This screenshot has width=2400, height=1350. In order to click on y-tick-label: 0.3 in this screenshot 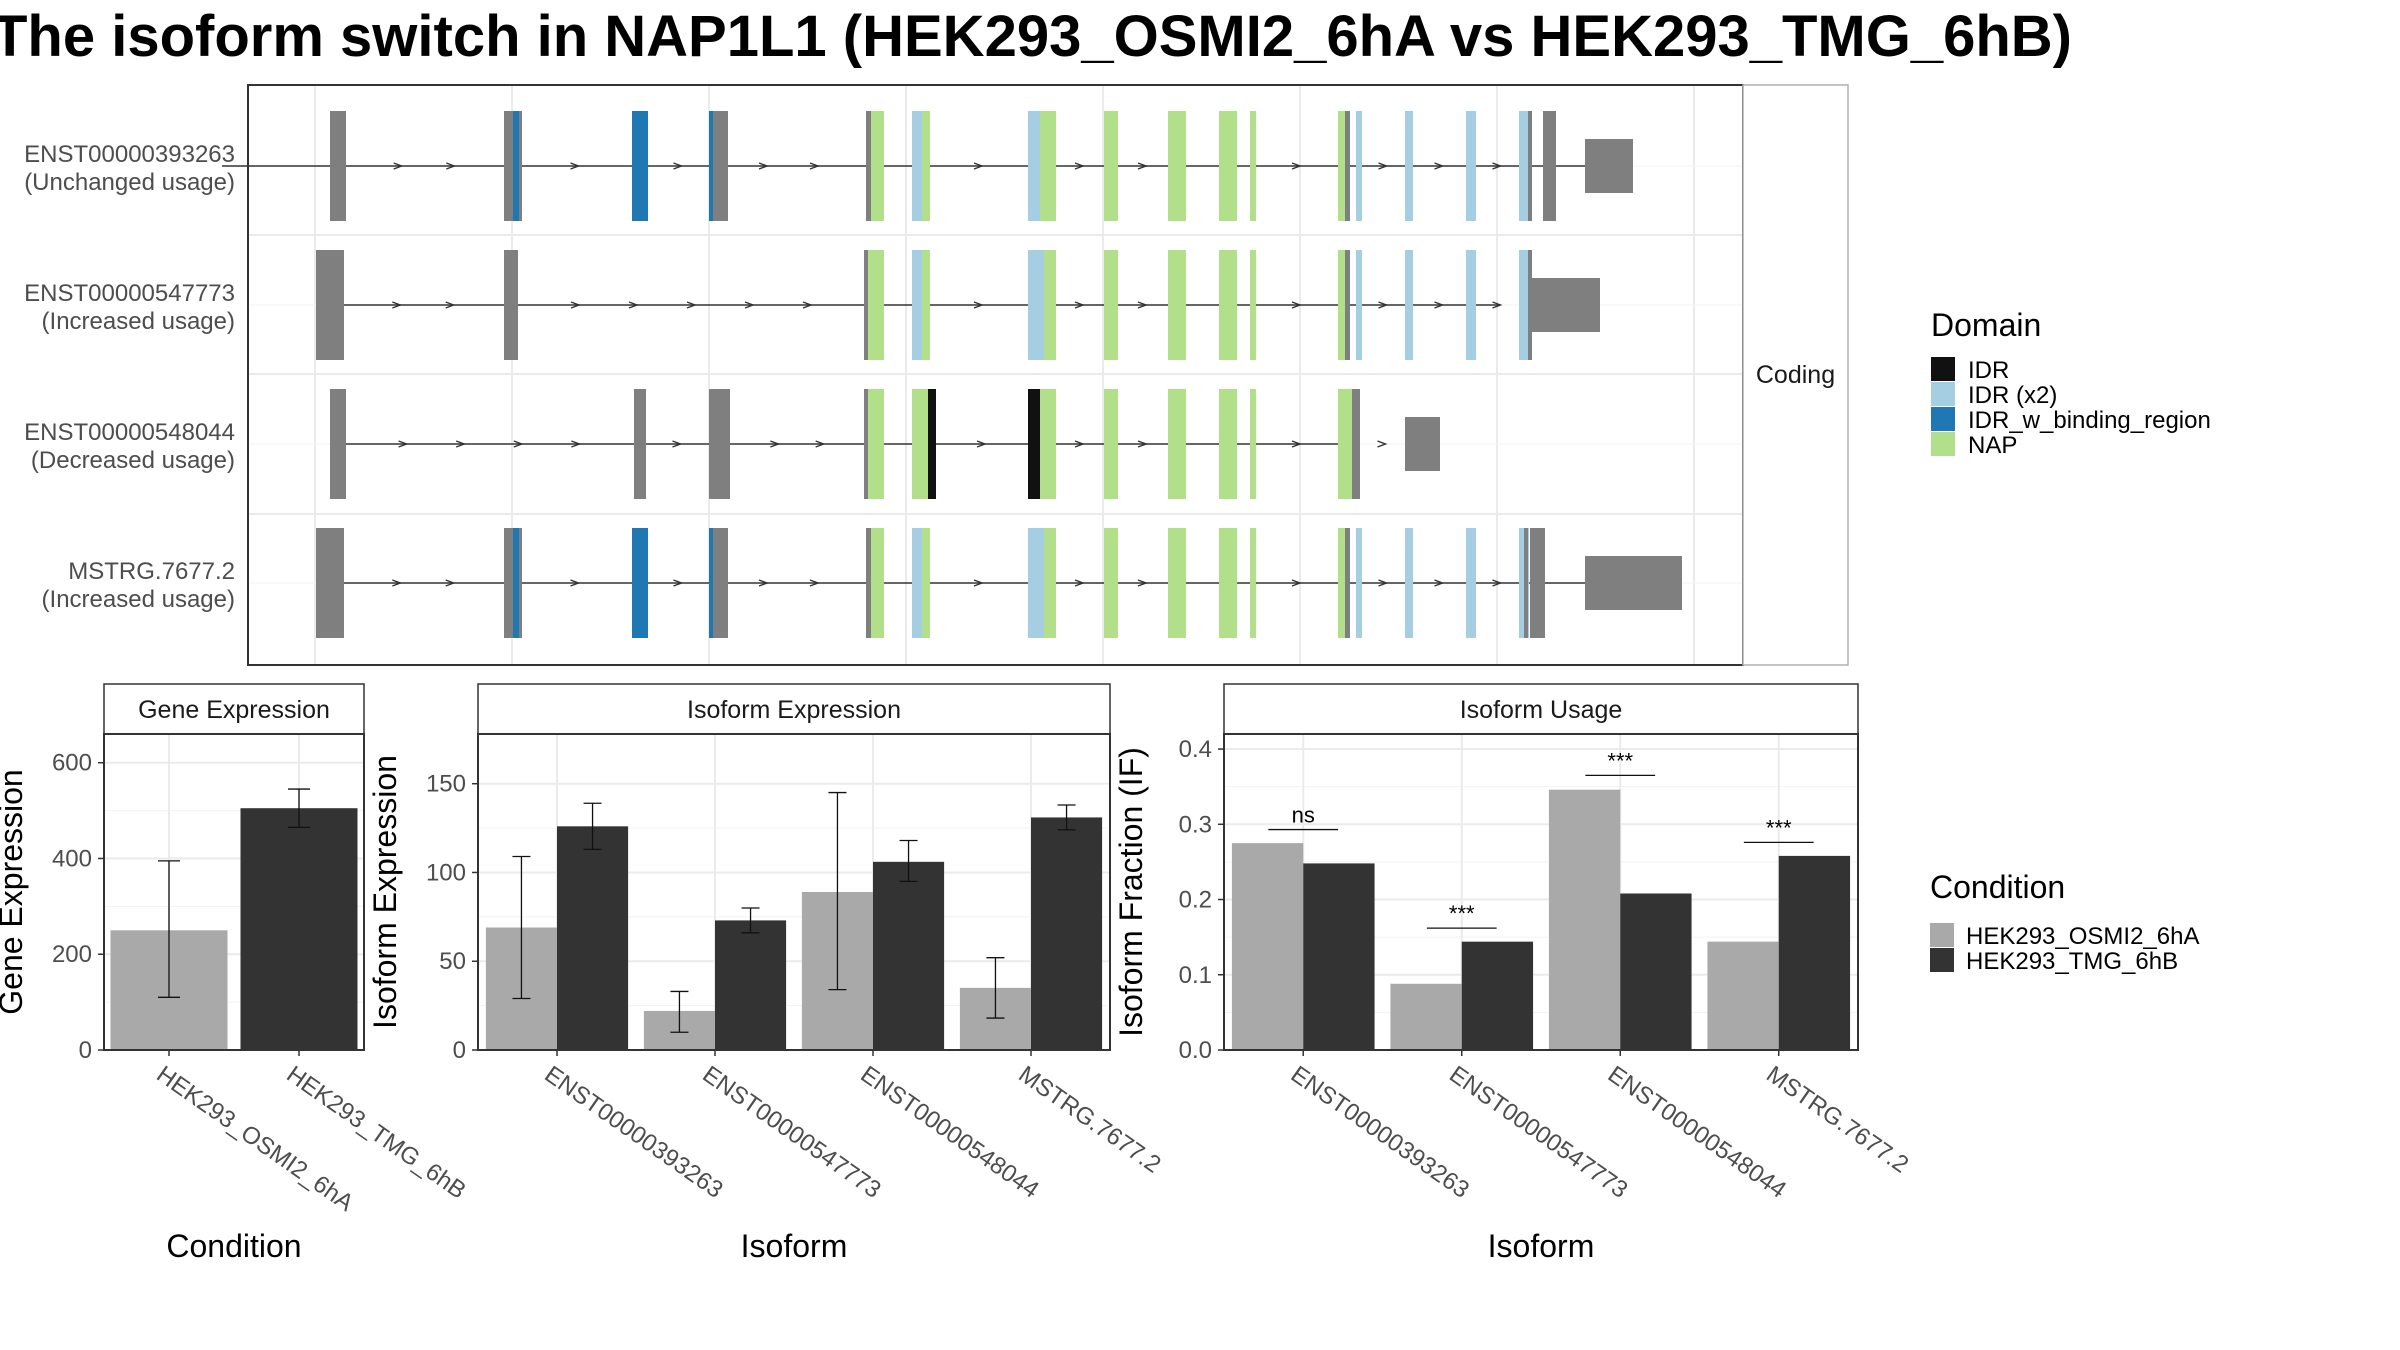, I will do `click(1195, 824)`.